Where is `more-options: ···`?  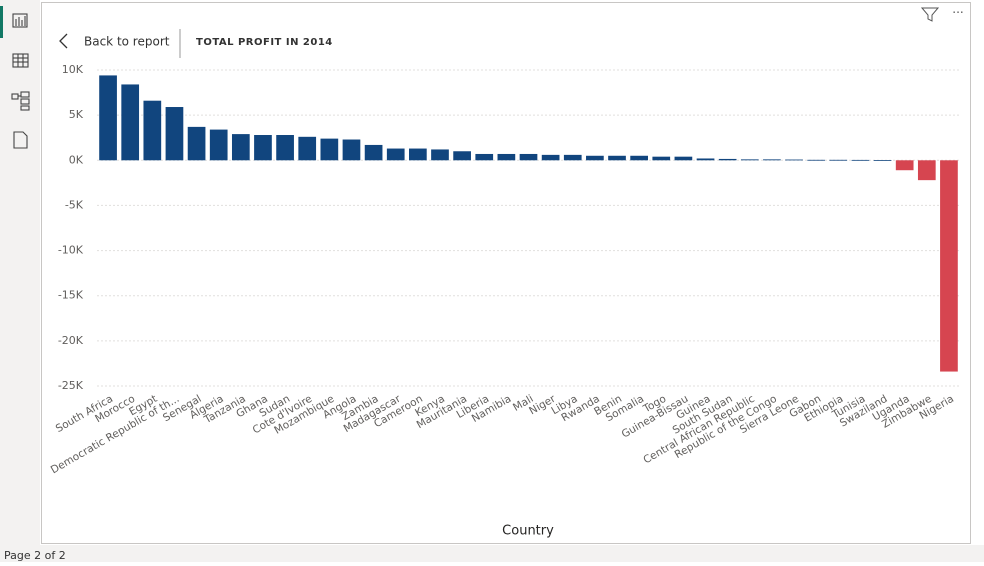
more-options: ··· is located at coordinates (957, 13).